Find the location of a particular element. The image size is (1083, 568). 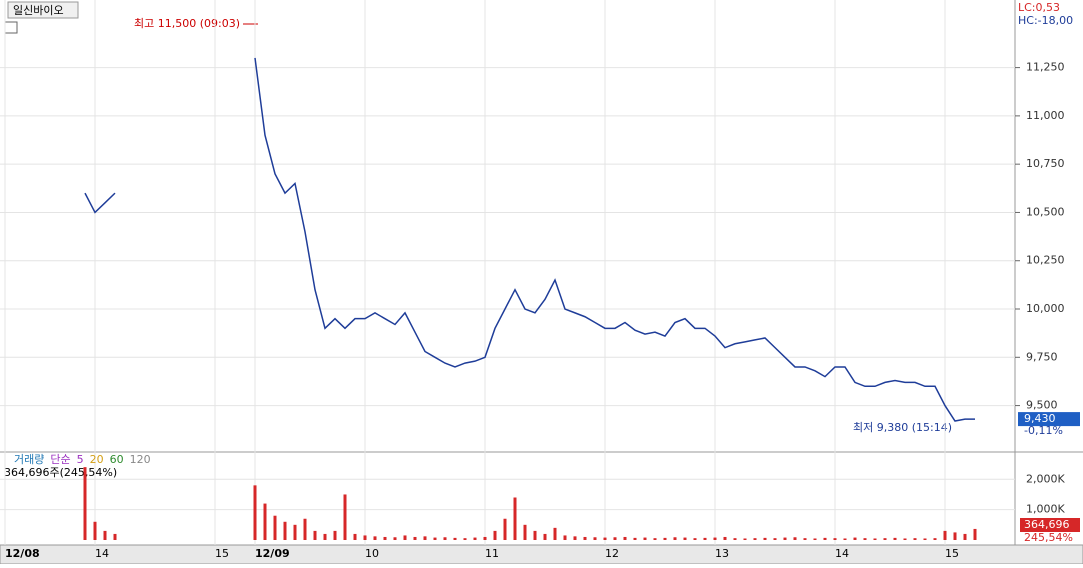

time-axis is located at coordinates (541, 554).